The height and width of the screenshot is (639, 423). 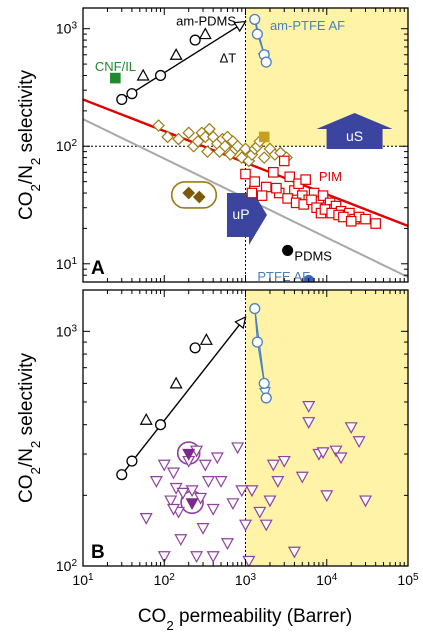 I want to click on series-pdms, so click(x=288, y=250).